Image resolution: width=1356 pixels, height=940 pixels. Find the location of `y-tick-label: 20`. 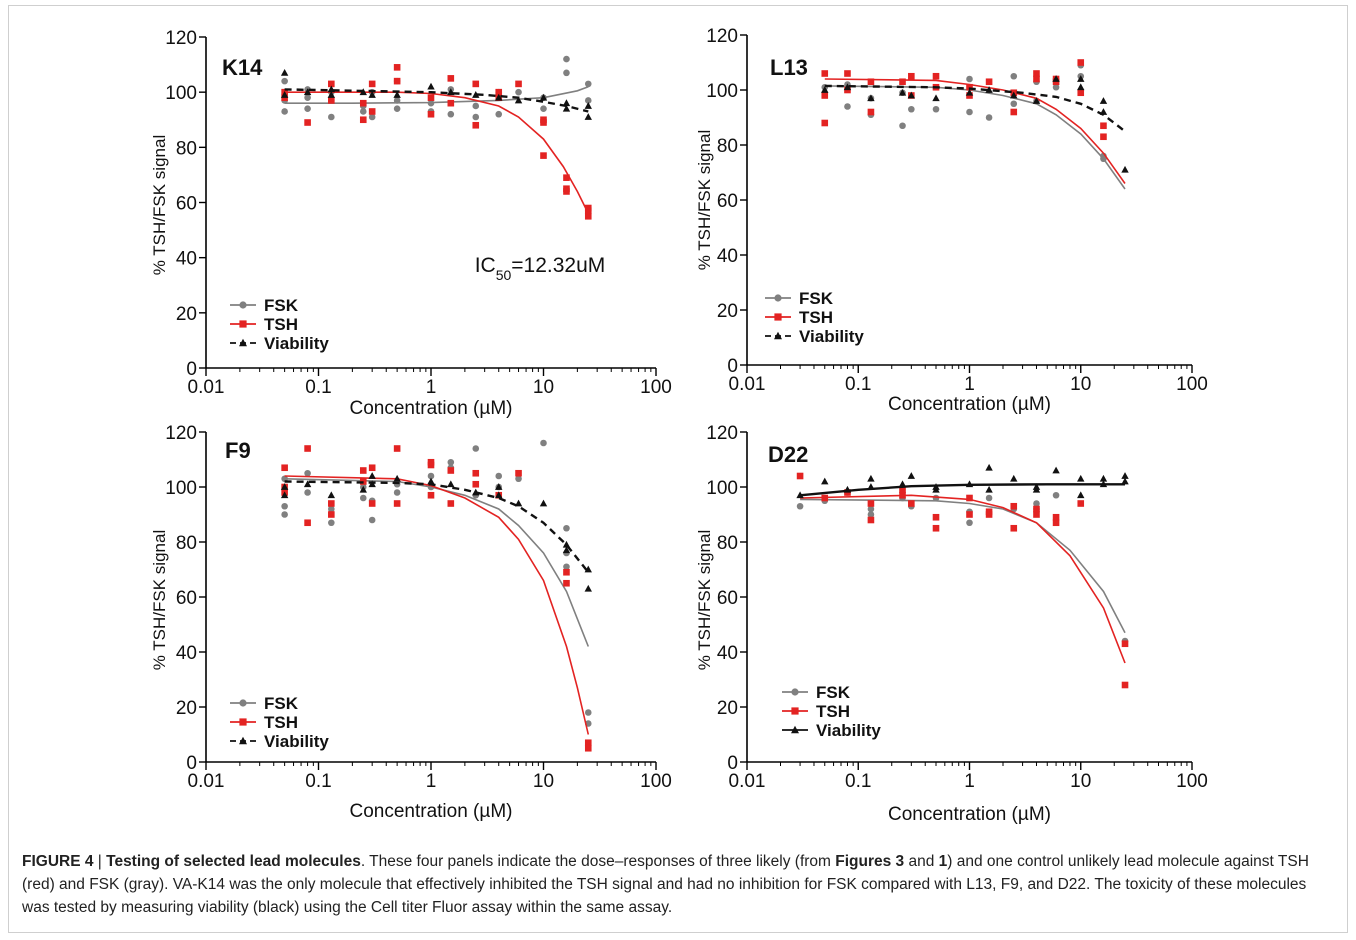

y-tick-label: 20 is located at coordinates (186, 314).